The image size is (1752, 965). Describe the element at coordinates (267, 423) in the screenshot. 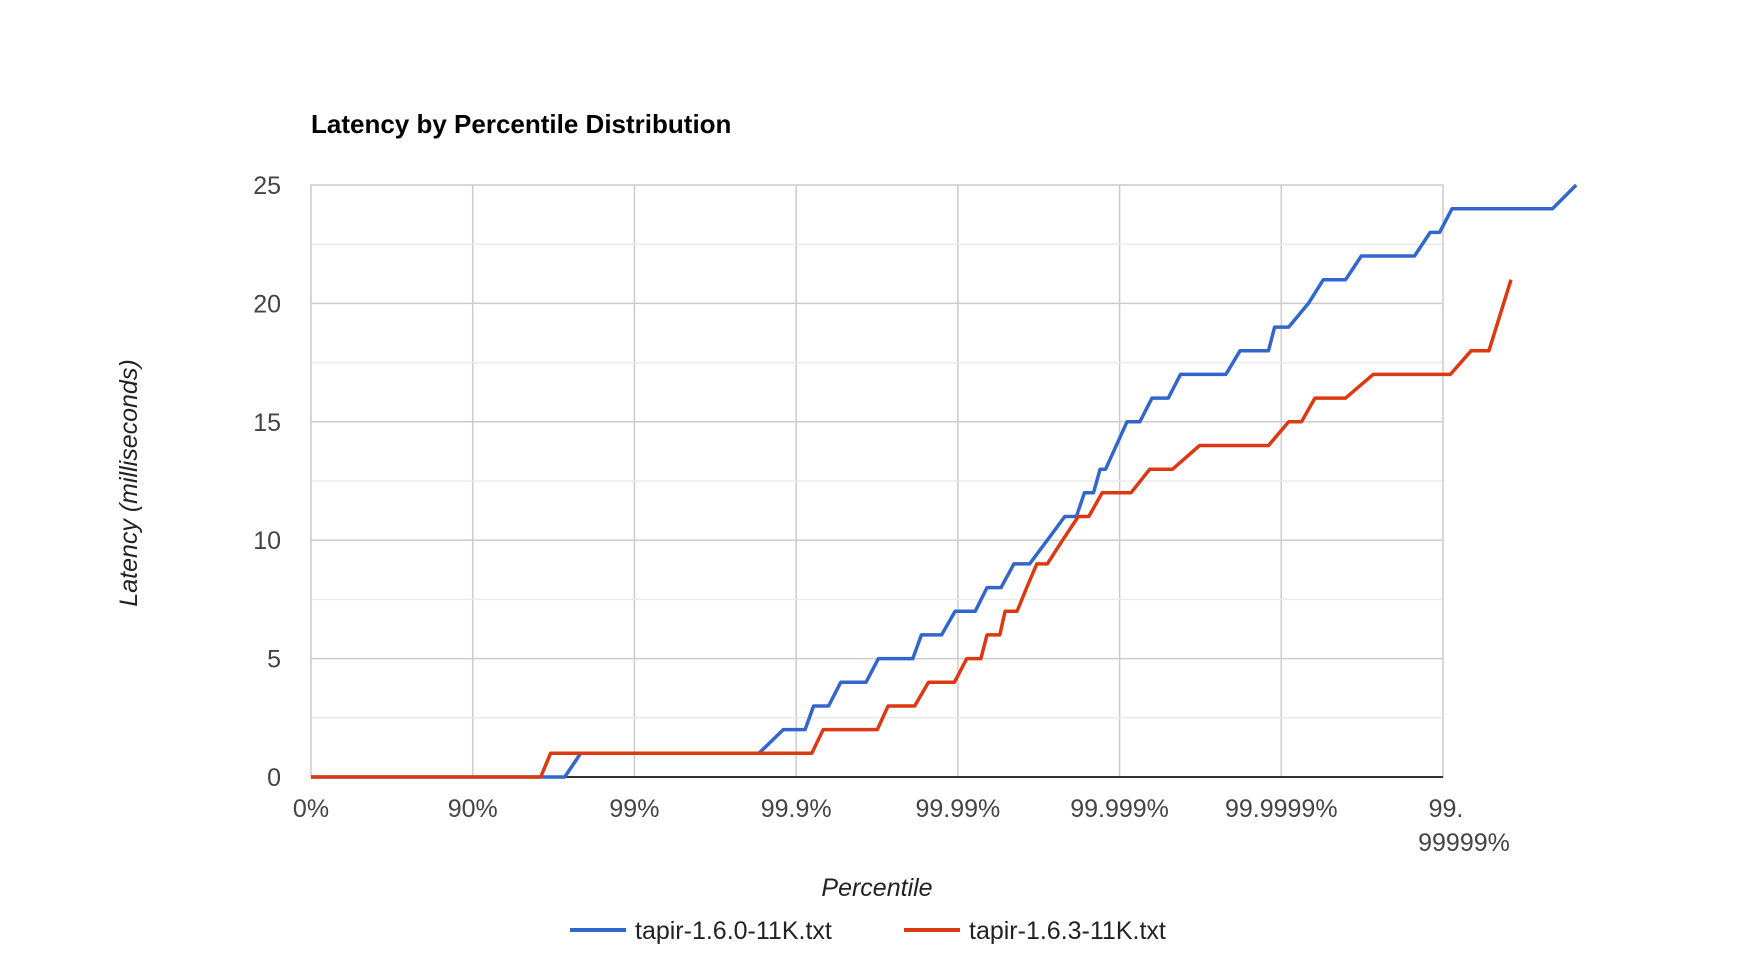

I see `y-tick-label: 15` at that location.